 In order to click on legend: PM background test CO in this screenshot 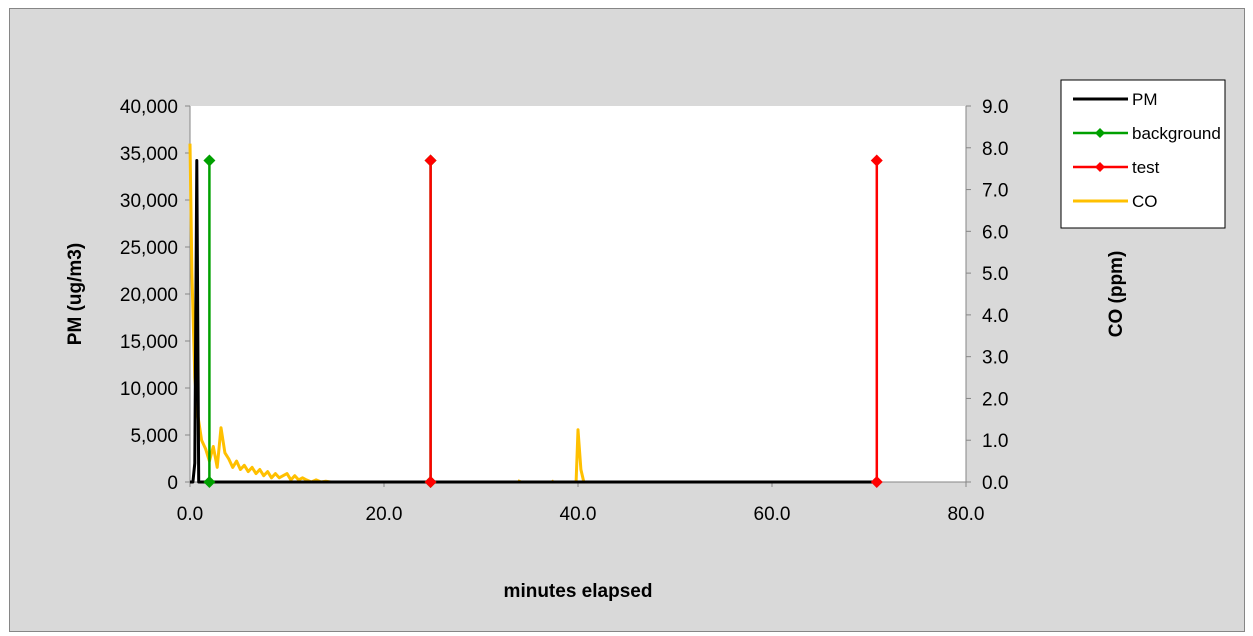, I will do `click(1143, 154)`.